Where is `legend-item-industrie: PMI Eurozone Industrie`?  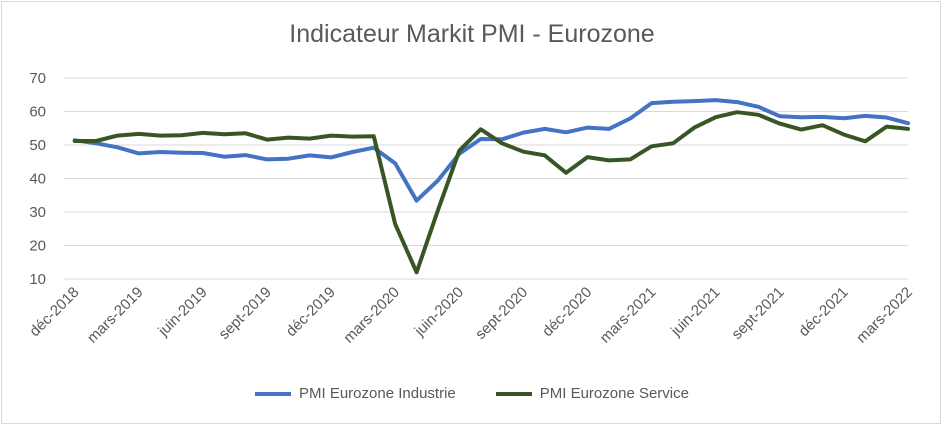
legend-item-industrie: PMI Eurozone Industrie is located at coordinates (355, 393).